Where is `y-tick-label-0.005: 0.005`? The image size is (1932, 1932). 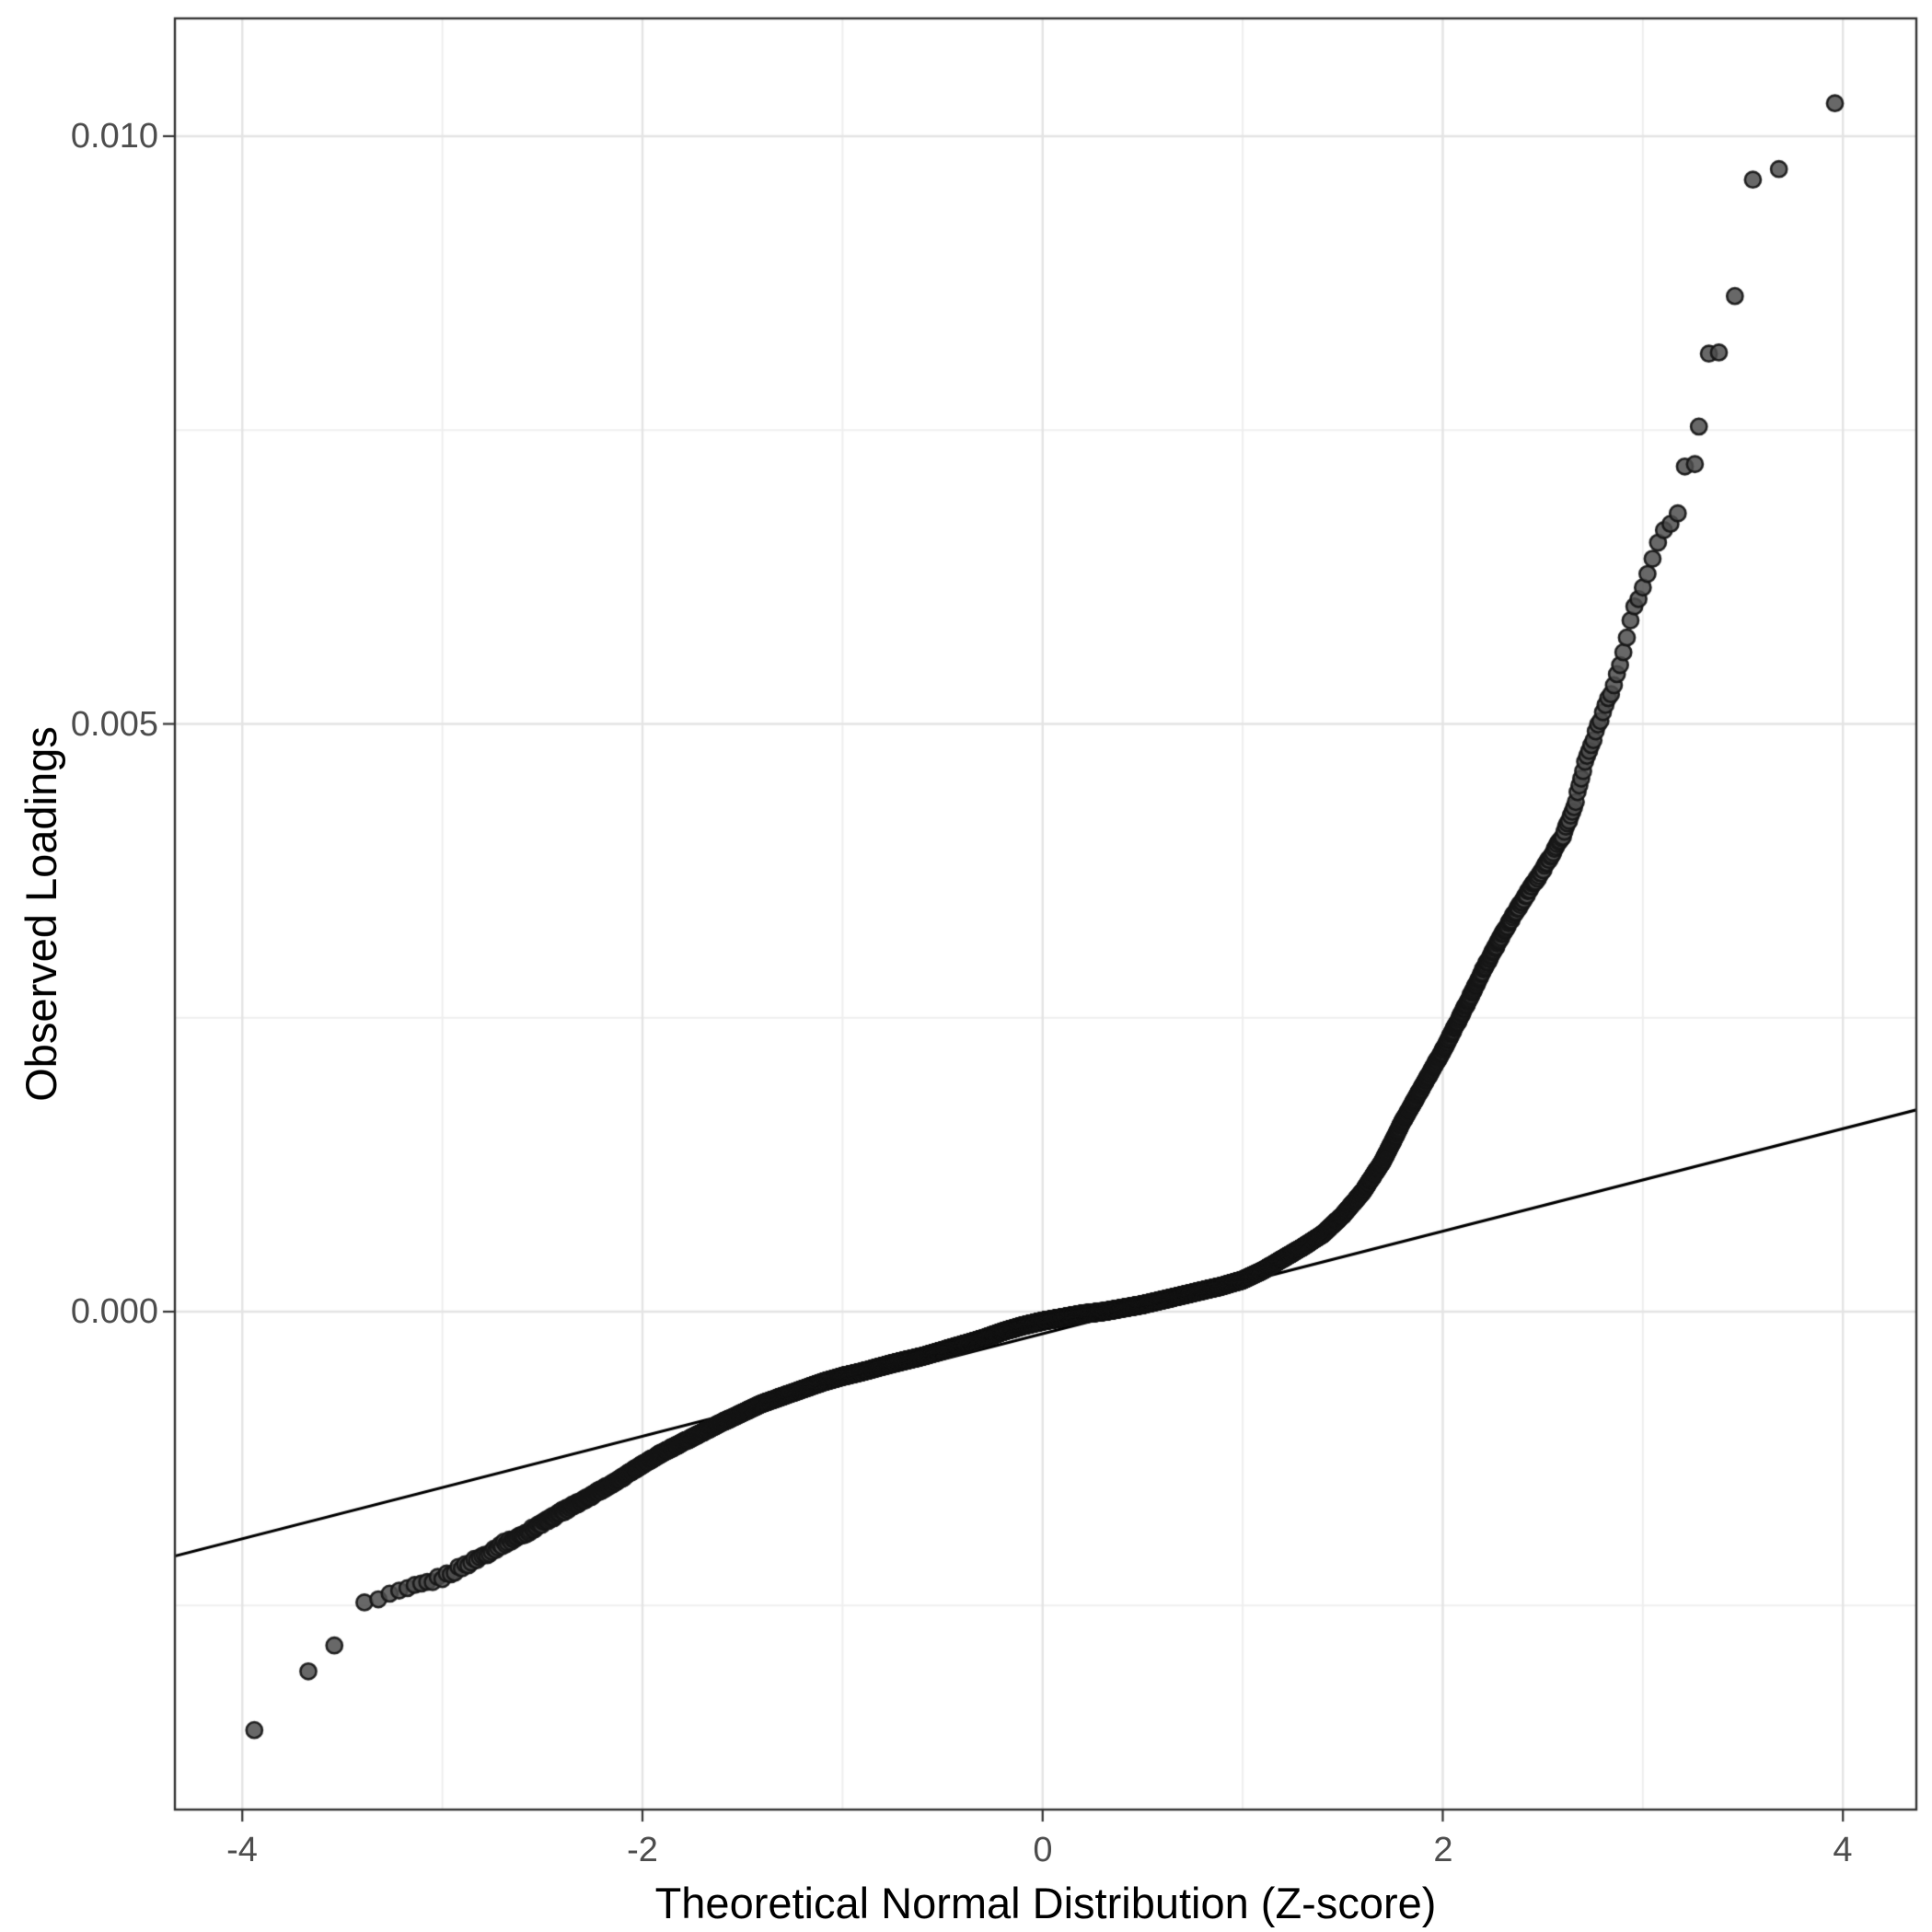
y-tick-label-0.005: 0.005 is located at coordinates (114, 725).